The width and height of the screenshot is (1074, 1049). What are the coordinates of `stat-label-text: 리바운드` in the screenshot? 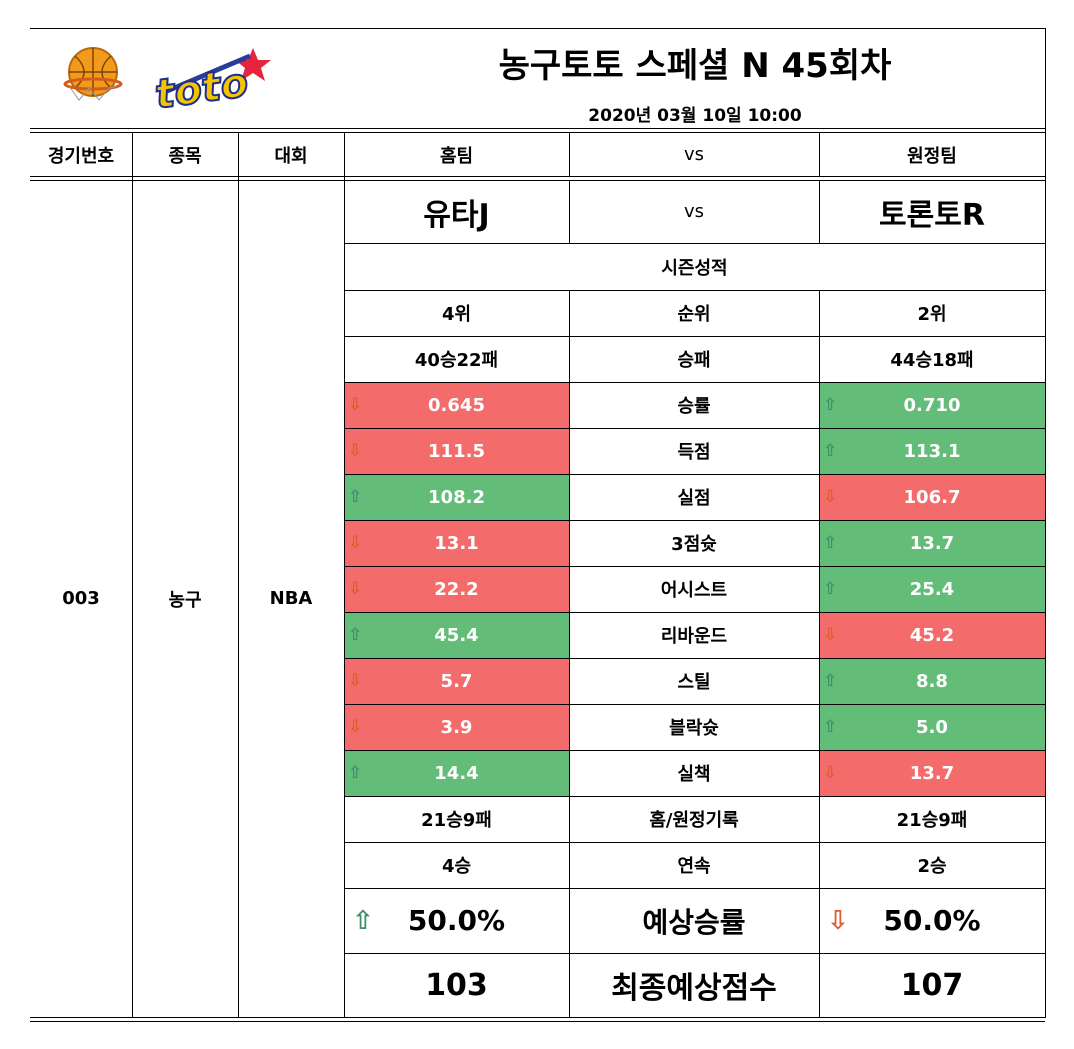 It's located at (694, 636).